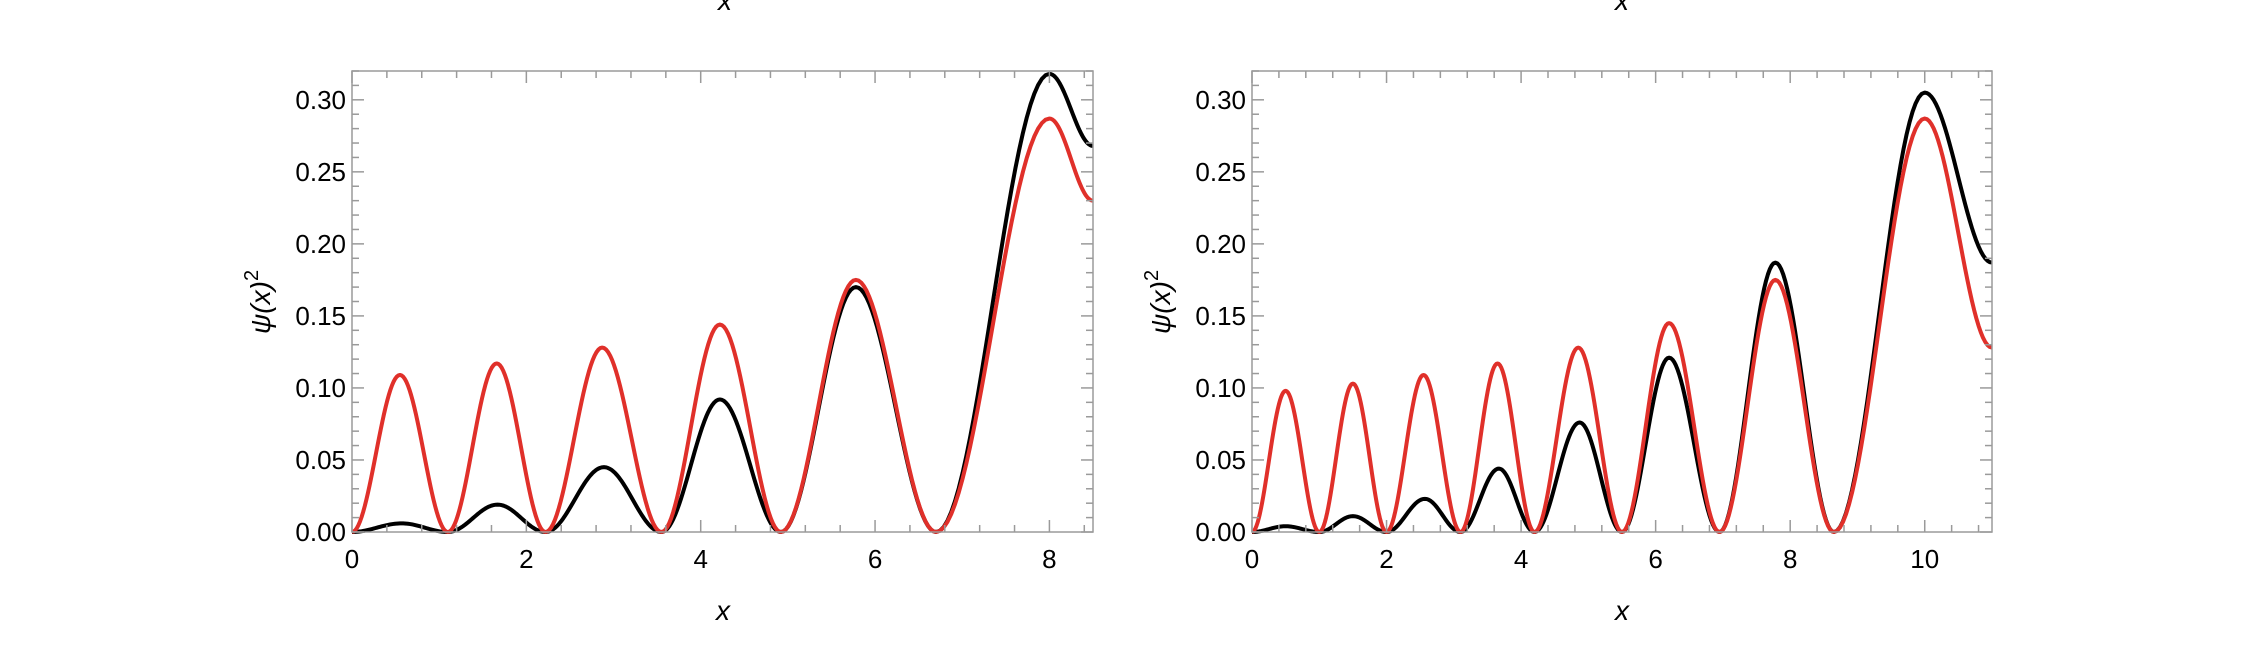 This screenshot has width=2248, height=656. What do you see at coordinates (1521, 559) in the screenshot?
I see `right-plot-x-tick-label: 4` at bounding box center [1521, 559].